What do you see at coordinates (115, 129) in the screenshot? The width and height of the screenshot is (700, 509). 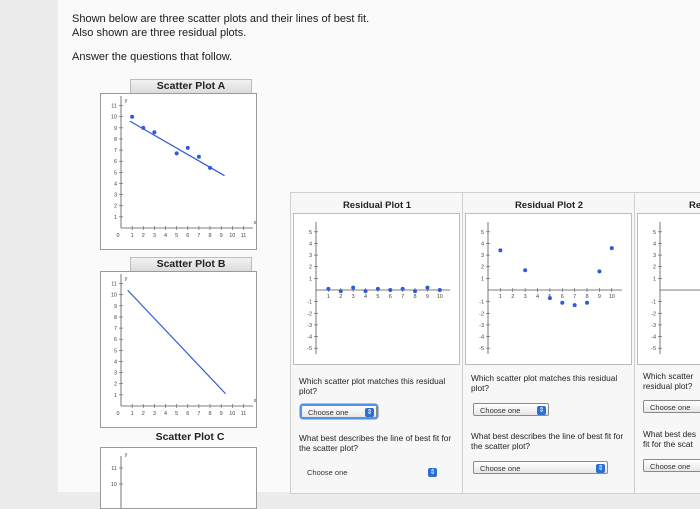 I see `y-tick-label: 9` at bounding box center [115, 129].